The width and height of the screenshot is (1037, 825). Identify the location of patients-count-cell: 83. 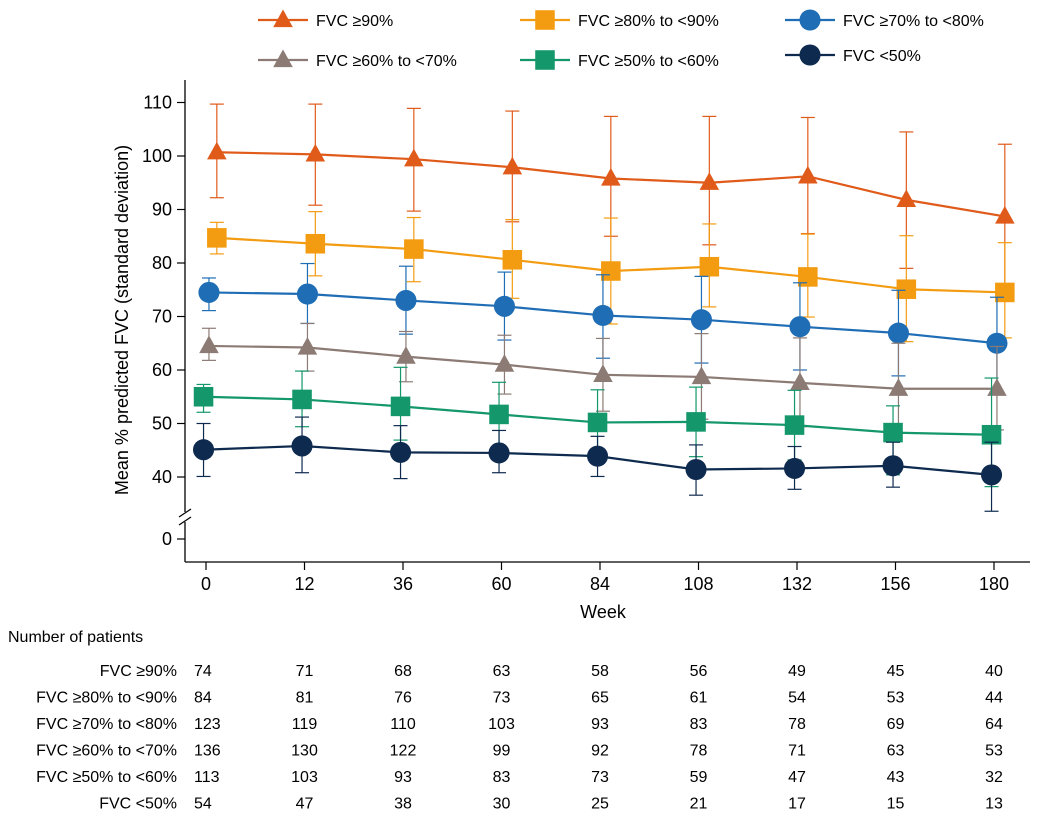
(699, 724).